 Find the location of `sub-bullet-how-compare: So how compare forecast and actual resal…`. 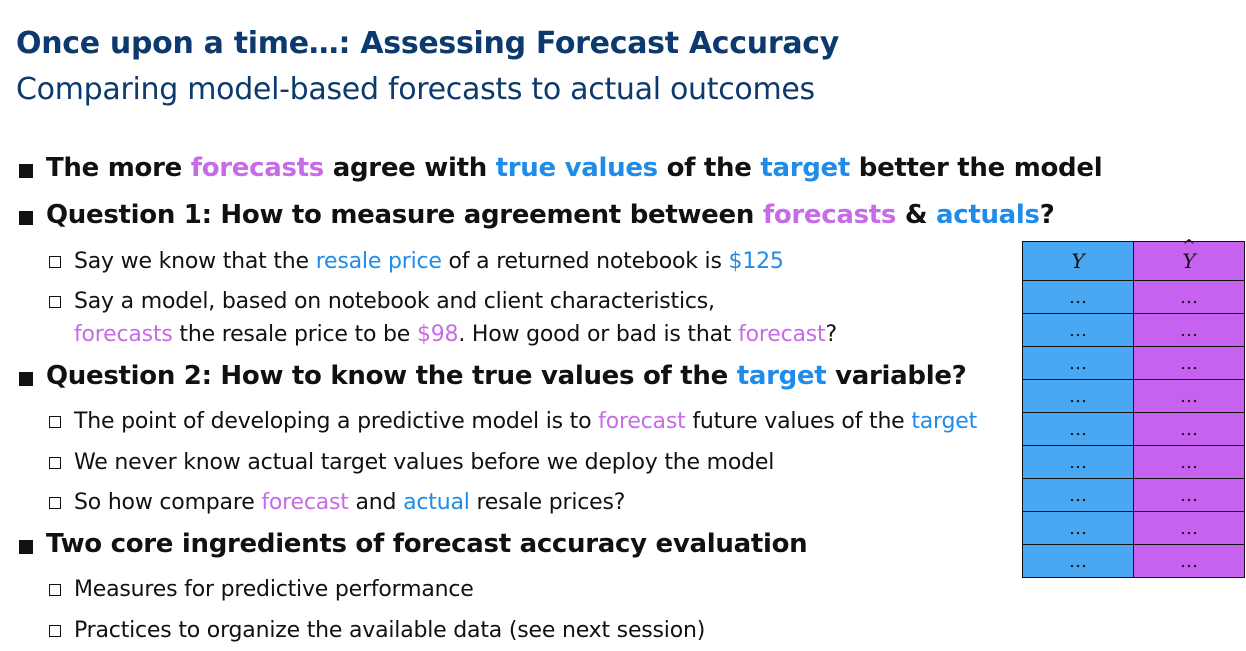

sub-bullet-how-compare: So how compare forecast and actual resal… is located at coordinates (349, 502).